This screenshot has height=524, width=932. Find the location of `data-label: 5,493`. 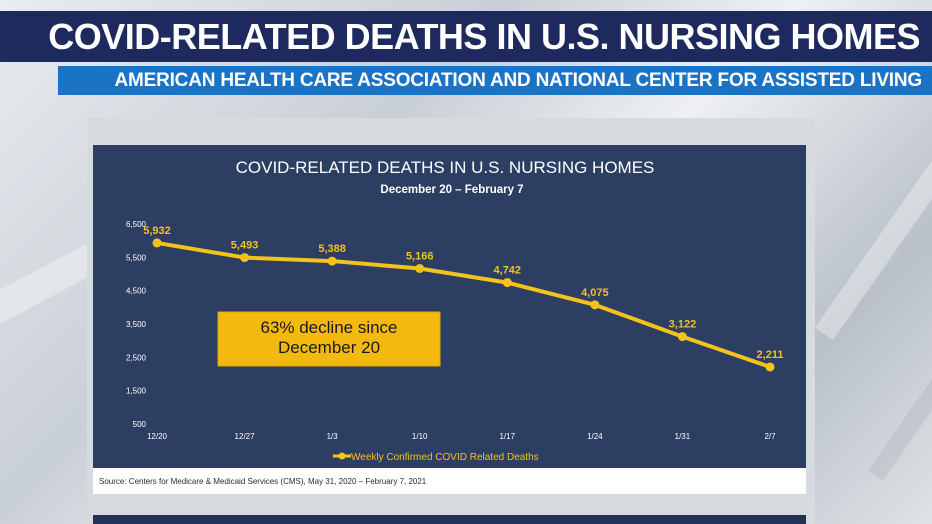

data-label: 5,493 is located at coordinates (245, 246).